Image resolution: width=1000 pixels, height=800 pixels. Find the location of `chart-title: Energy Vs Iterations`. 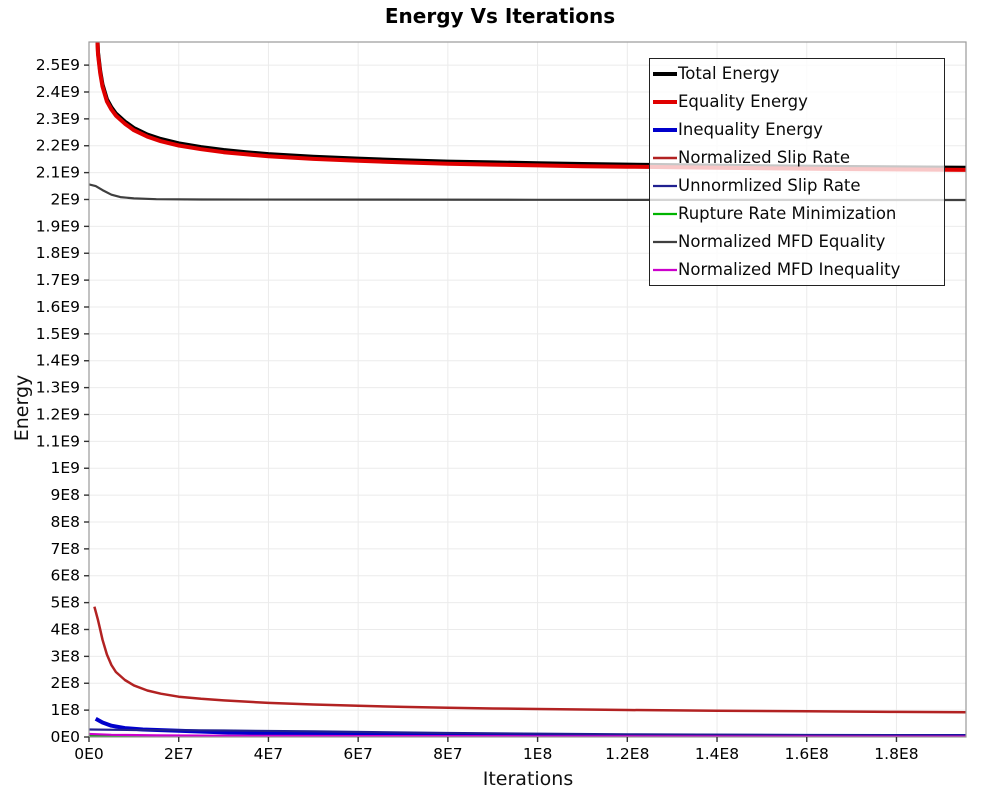

chart-title: Energy Vs Iterations is located at coordinates (500, 16).